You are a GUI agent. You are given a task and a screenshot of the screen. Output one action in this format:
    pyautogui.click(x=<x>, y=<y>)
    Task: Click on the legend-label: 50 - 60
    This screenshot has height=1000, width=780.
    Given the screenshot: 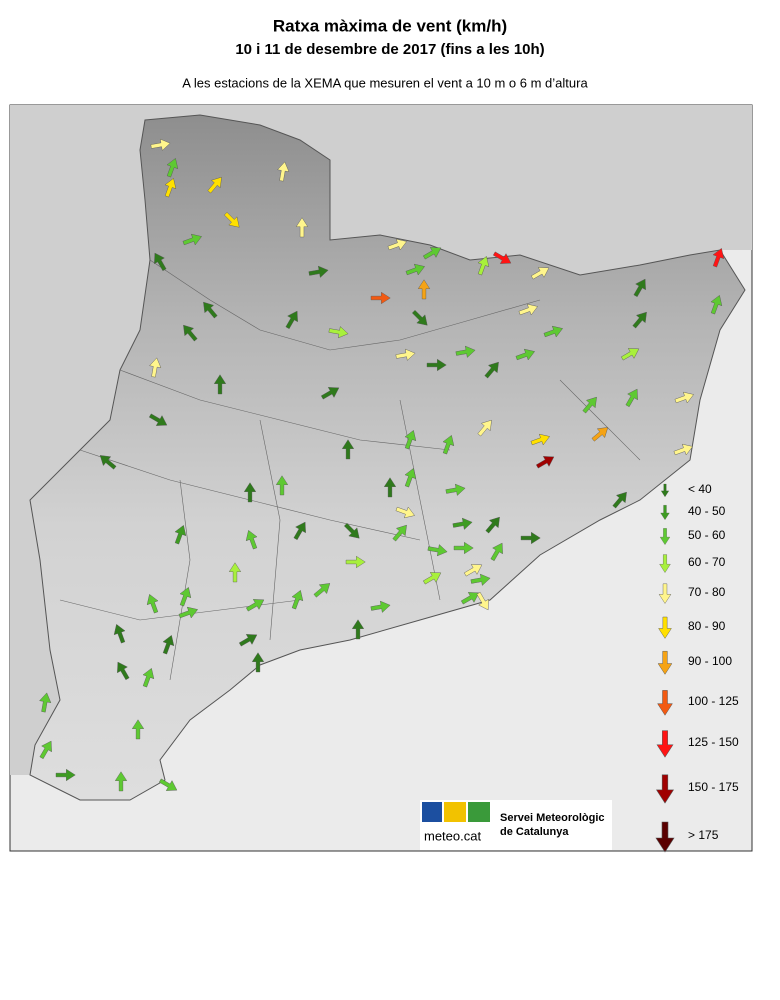 What is the action you would take?
    pyautogui.click(x=707, y=535)
    